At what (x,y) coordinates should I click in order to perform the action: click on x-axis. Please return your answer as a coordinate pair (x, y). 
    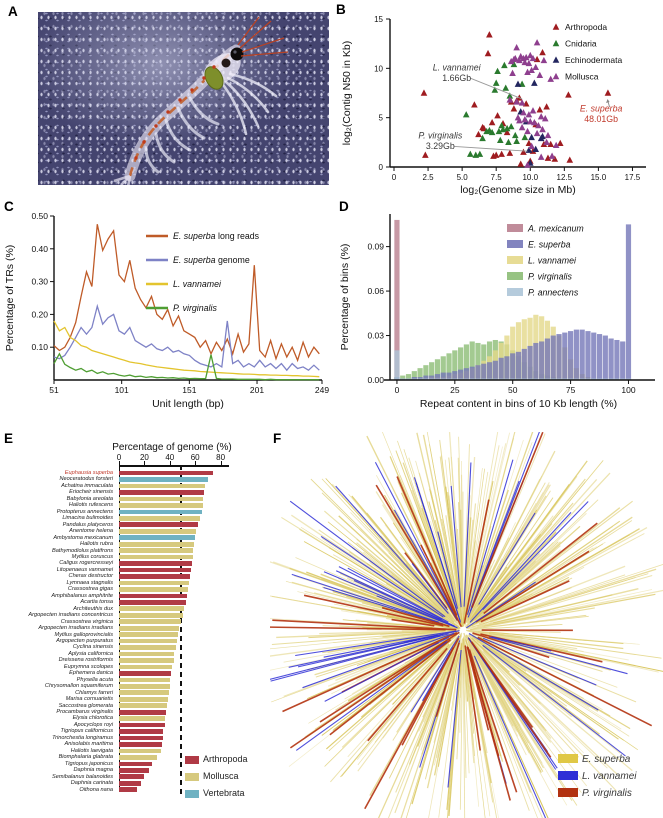
    Looking at the image, I should click on (174, 466).